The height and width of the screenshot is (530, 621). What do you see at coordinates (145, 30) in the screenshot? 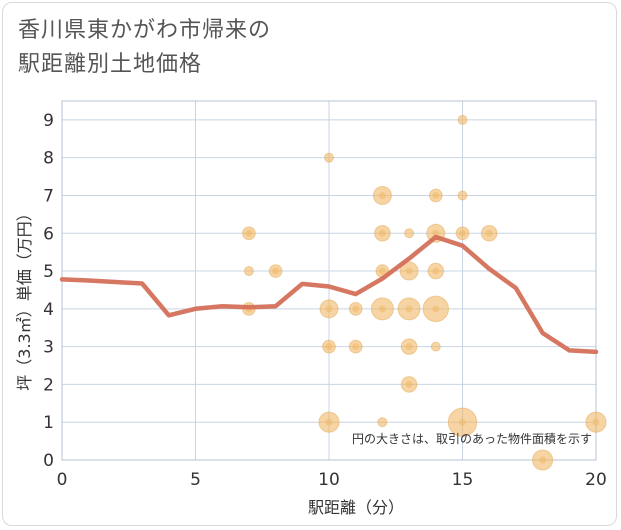
I see `chart-title-line1: 香川県東かがわ市帰来の` at bounding box center [145, 30].